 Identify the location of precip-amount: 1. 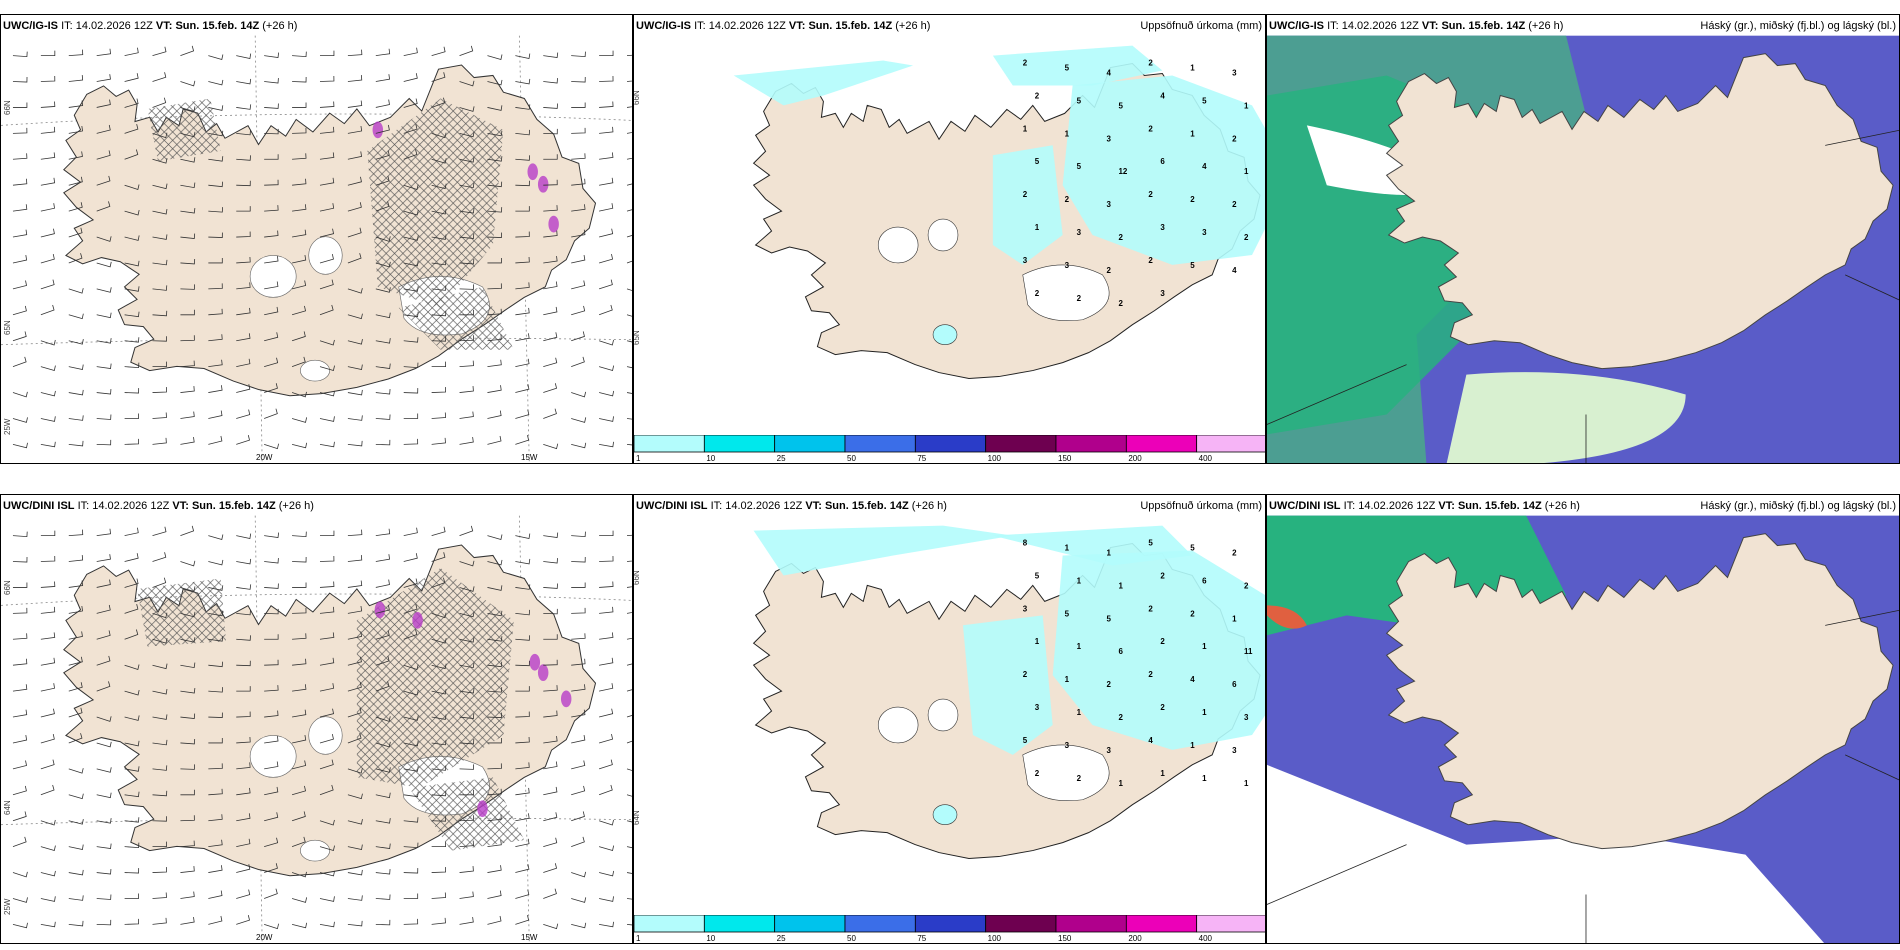
(1067, 548).